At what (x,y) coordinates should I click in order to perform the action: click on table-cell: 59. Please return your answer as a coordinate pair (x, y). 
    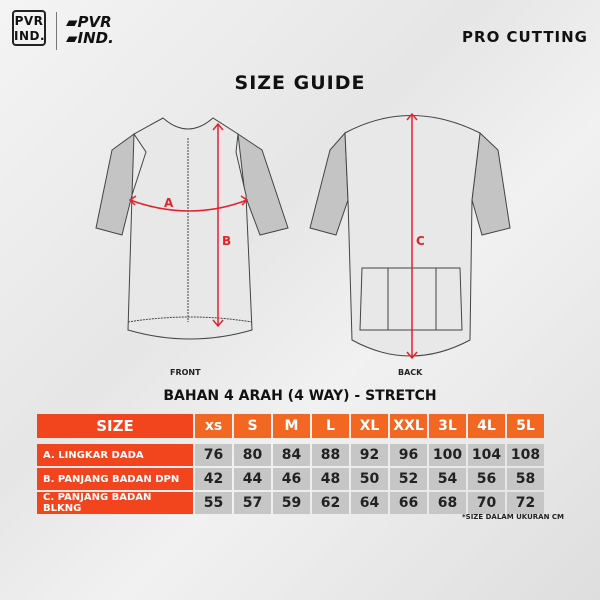
    Looking at the image, I should click on (291, 503).